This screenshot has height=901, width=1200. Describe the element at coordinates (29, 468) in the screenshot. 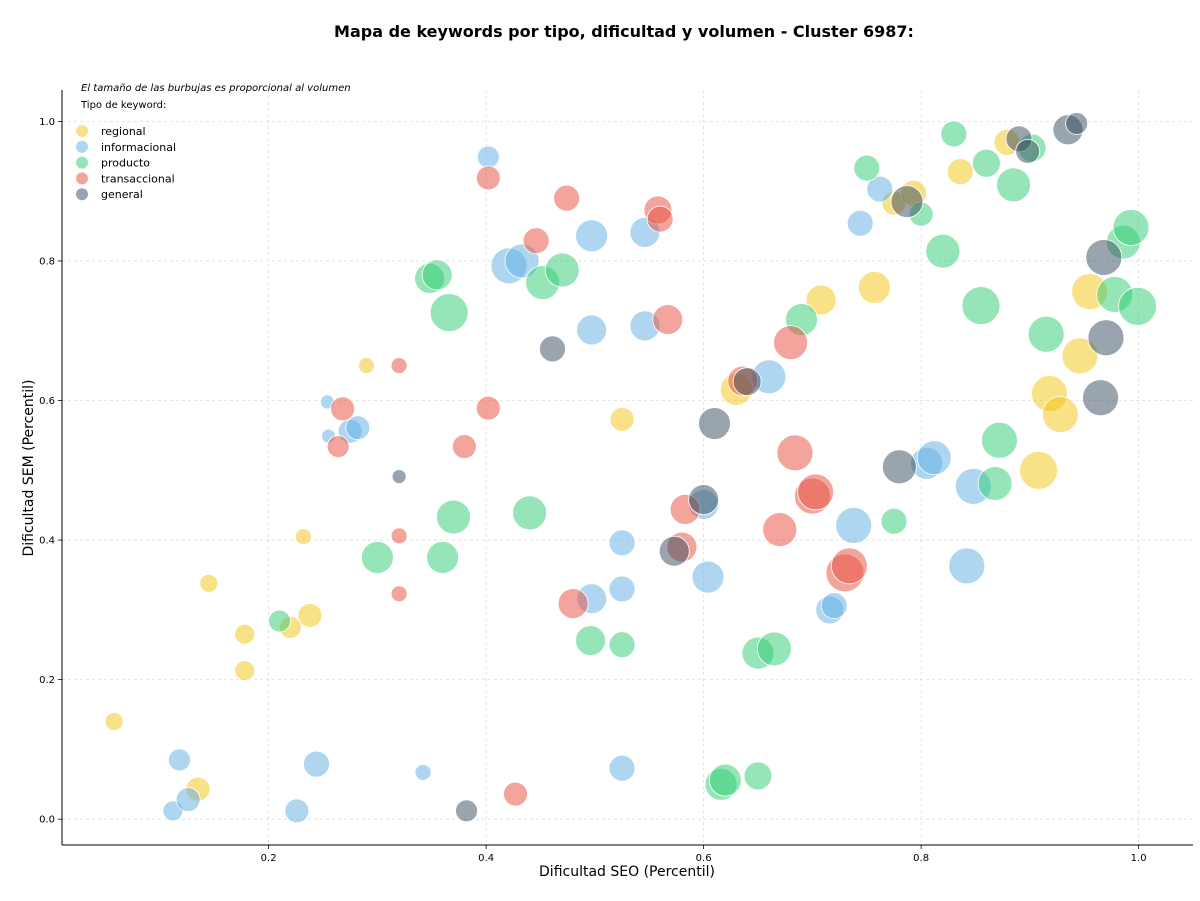

I see `y-axis-label: Dificultad SEM (Percentil)` at that location.